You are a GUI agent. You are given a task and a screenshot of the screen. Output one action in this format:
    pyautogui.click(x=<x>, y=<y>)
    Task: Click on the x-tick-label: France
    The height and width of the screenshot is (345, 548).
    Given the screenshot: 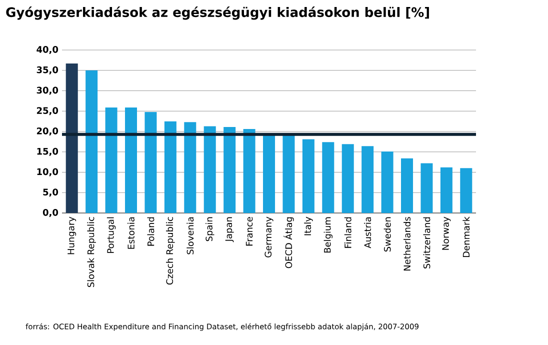 What is the action you would take?
    pyautogui.click(x=249, y=231)
    